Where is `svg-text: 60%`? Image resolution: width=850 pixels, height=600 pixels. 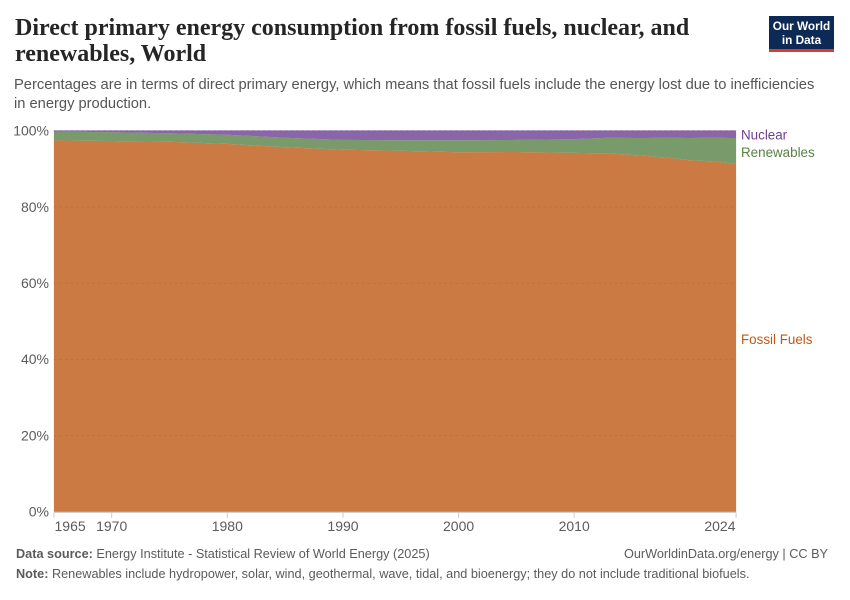 svg-text: 60% is located at coordinates (35, 283).